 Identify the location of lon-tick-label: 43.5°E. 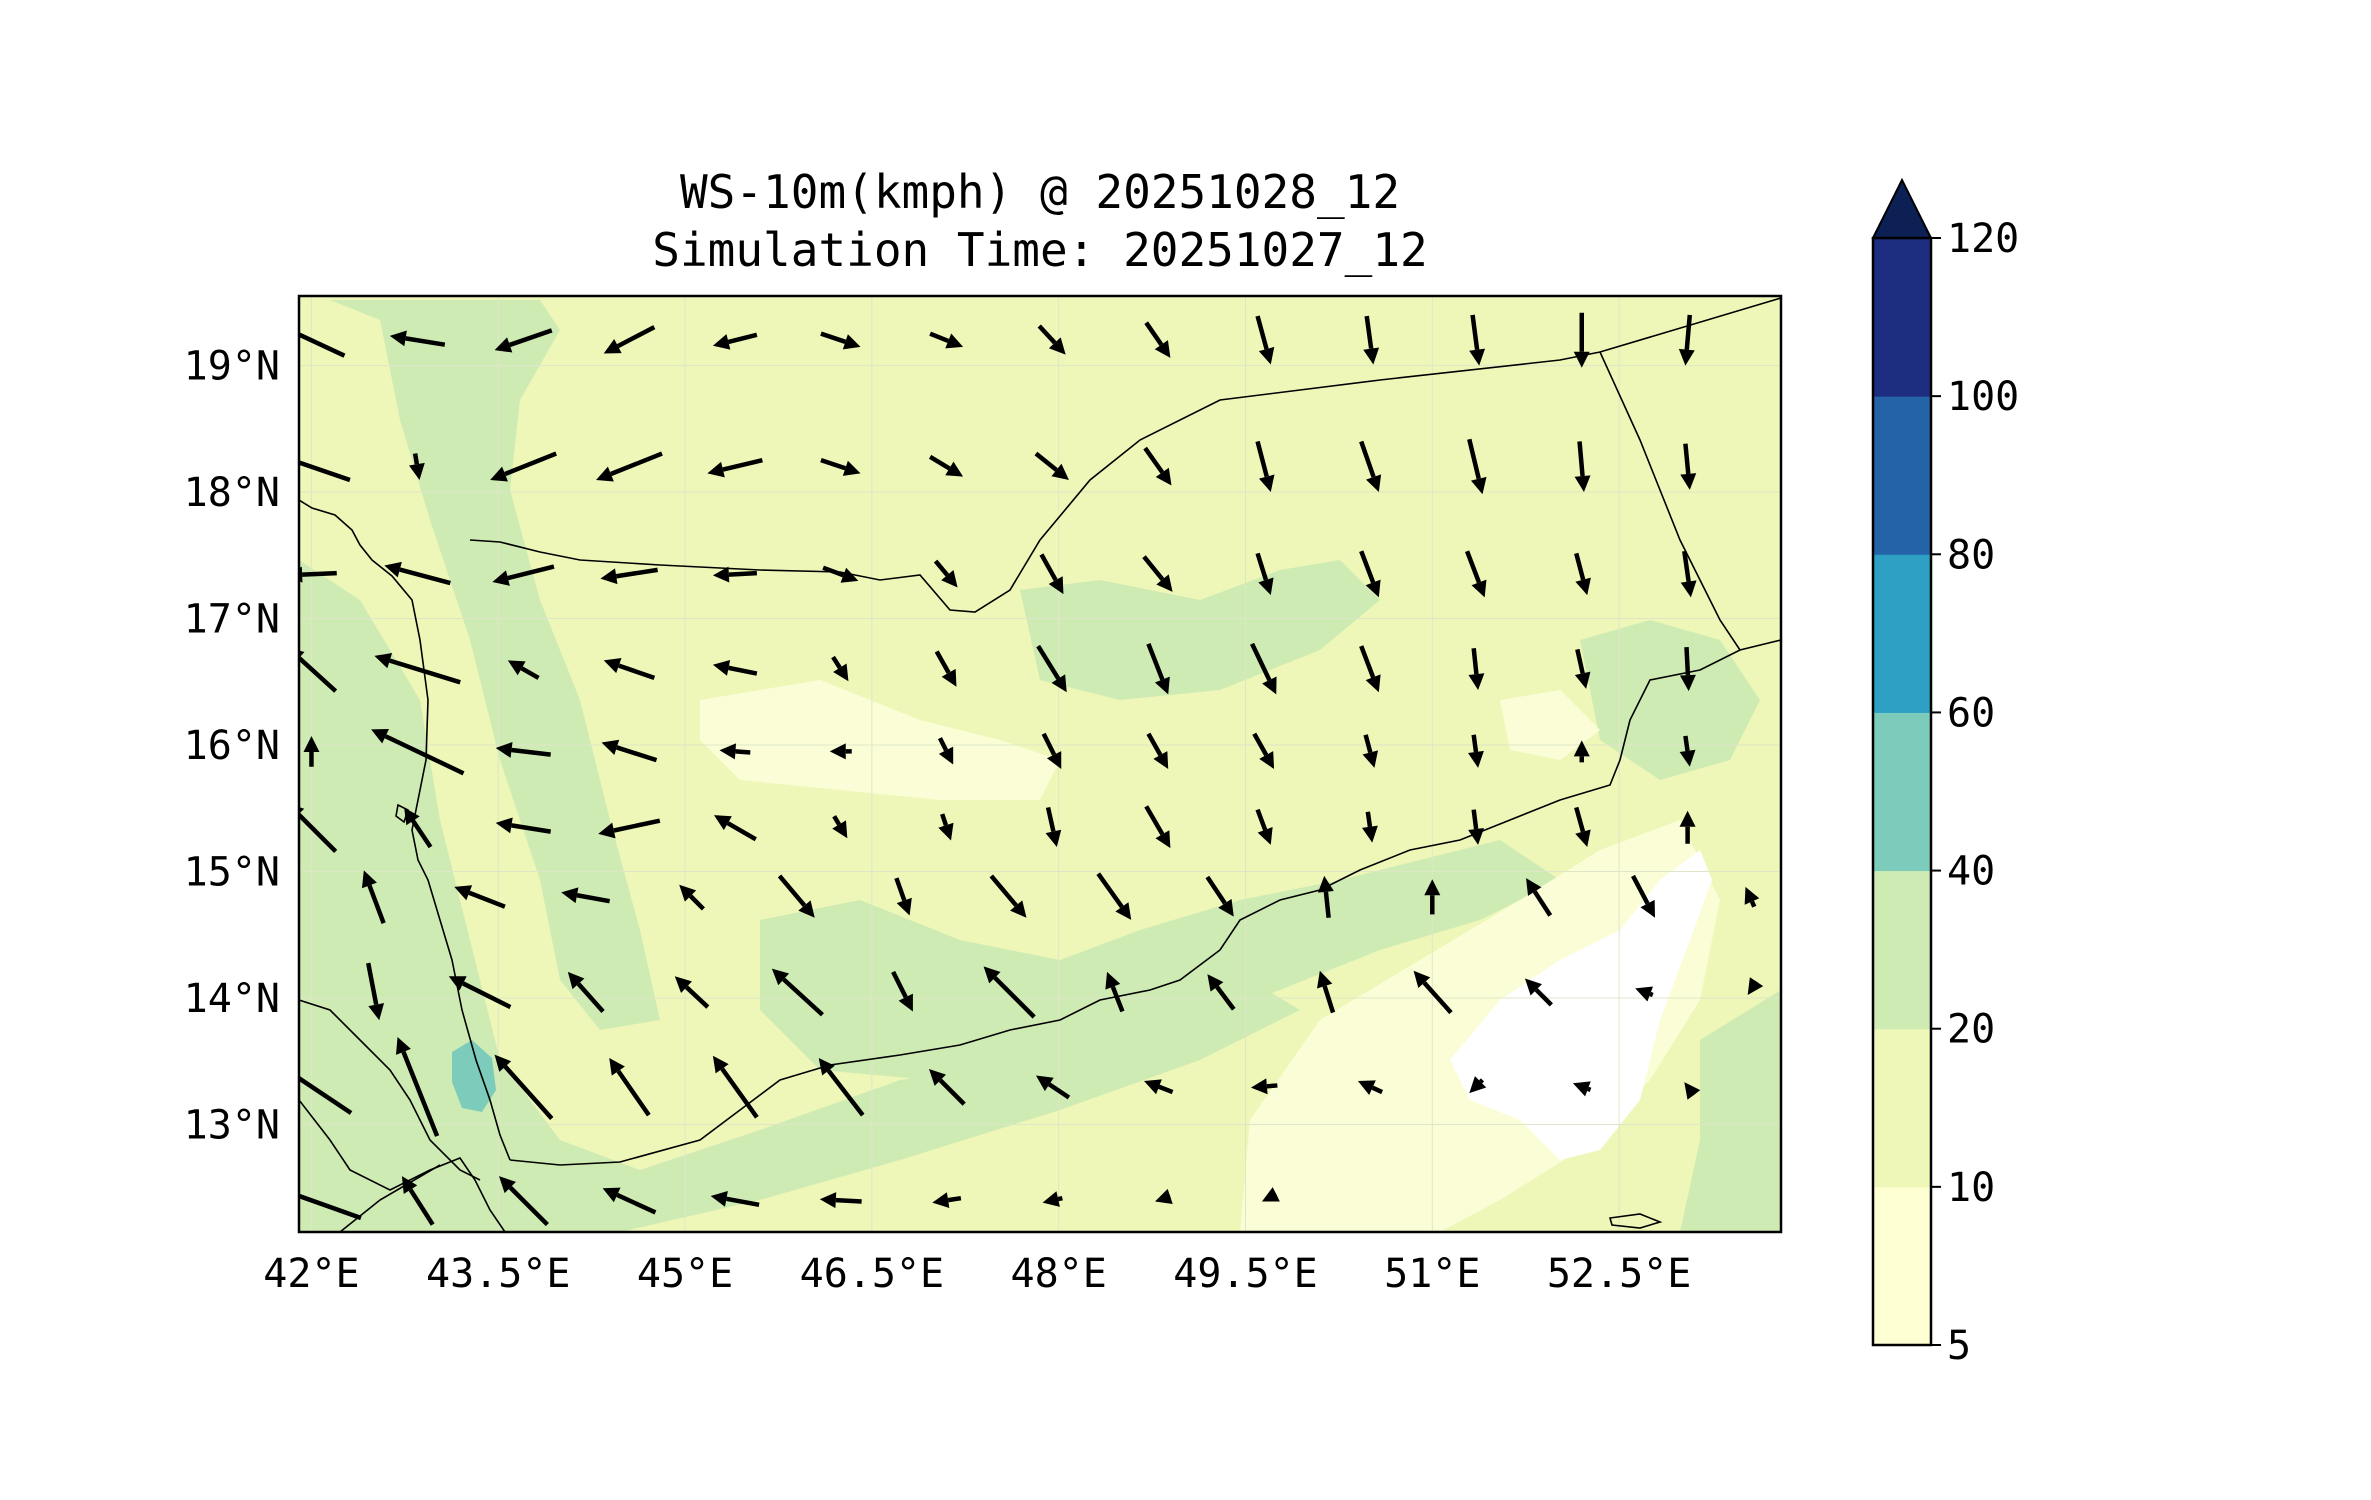
(498, 1274).